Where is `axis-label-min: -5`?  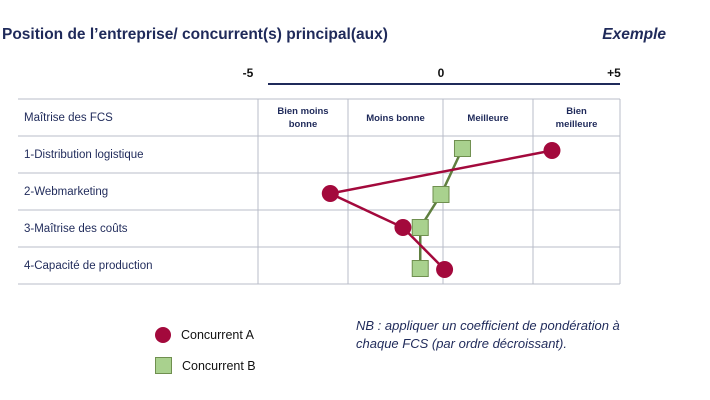 axis-label-min: -5 is located at coordinates (248, 73).